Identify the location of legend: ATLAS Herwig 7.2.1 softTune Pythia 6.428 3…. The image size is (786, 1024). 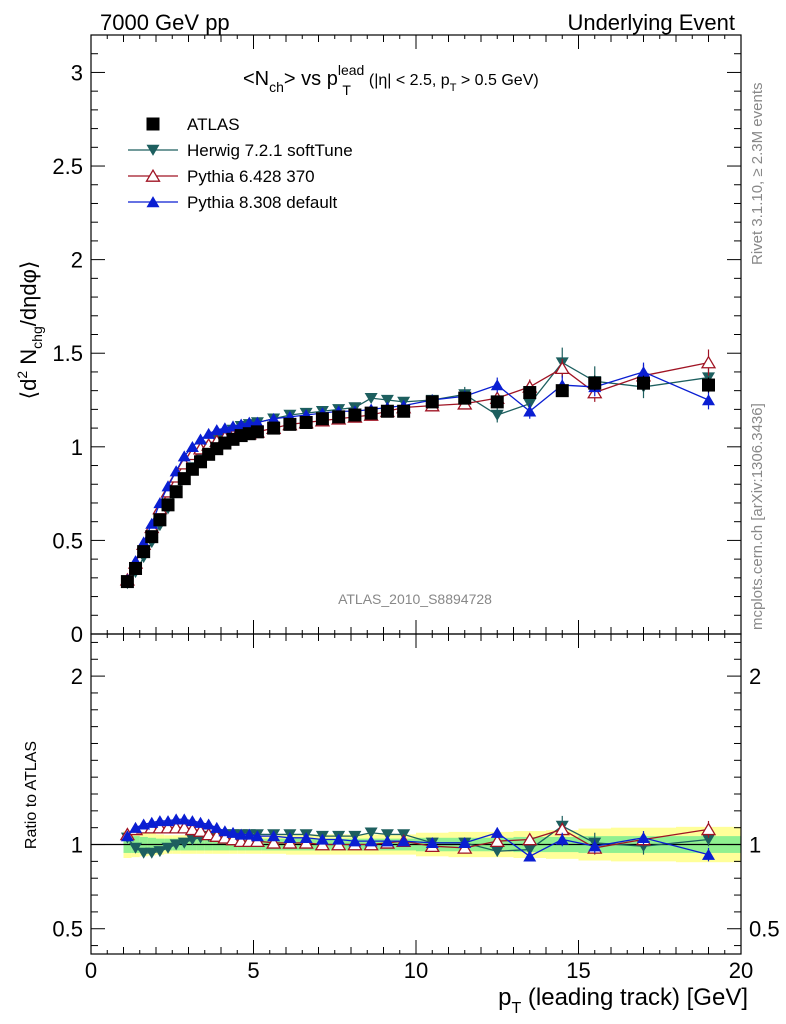
(240, 163).